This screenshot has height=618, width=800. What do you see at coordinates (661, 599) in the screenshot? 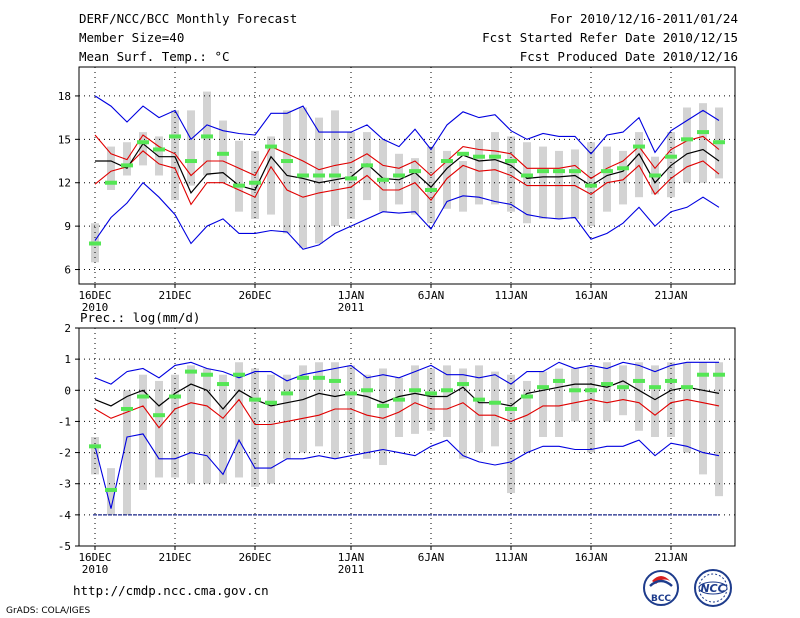
I see `bcc-logo-text: BCC` at bounding box center [661, 599].